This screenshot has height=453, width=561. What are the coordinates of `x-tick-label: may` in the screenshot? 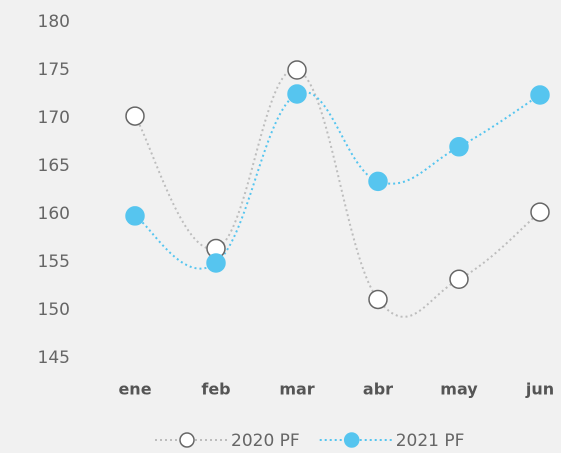 It's located at (459, 389).